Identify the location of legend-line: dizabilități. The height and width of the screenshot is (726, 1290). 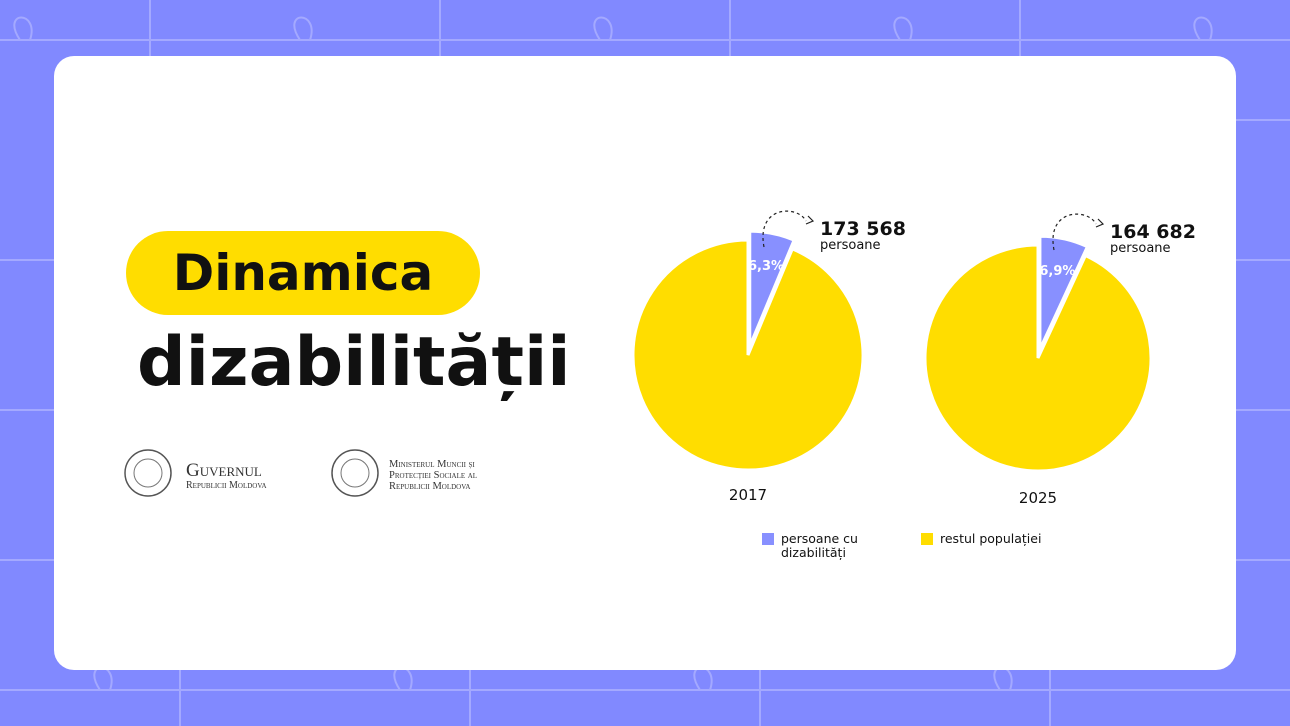
(813, 552).